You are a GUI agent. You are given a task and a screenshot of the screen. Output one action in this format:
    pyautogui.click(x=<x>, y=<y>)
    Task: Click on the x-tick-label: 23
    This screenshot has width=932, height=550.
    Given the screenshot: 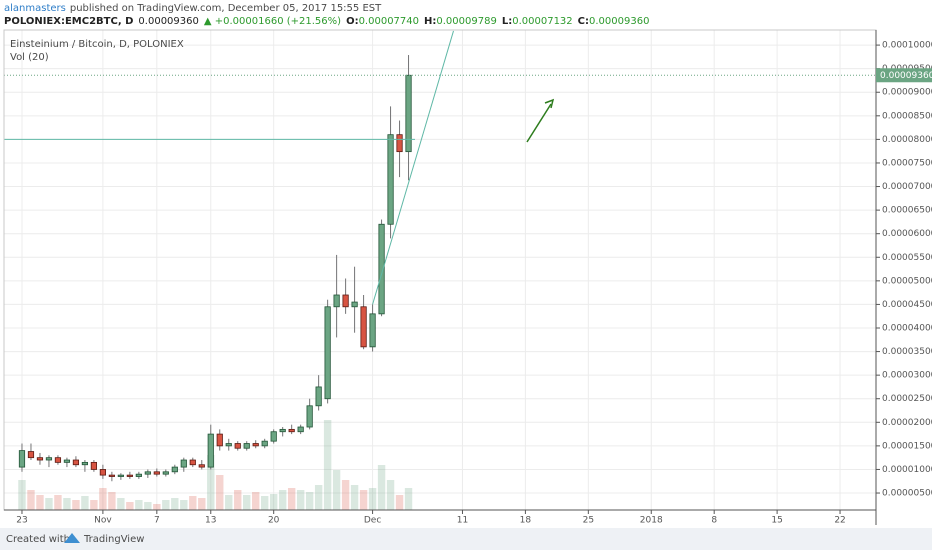 What is the action you would take?
    pyautogui.click(x=21, y=521)
    